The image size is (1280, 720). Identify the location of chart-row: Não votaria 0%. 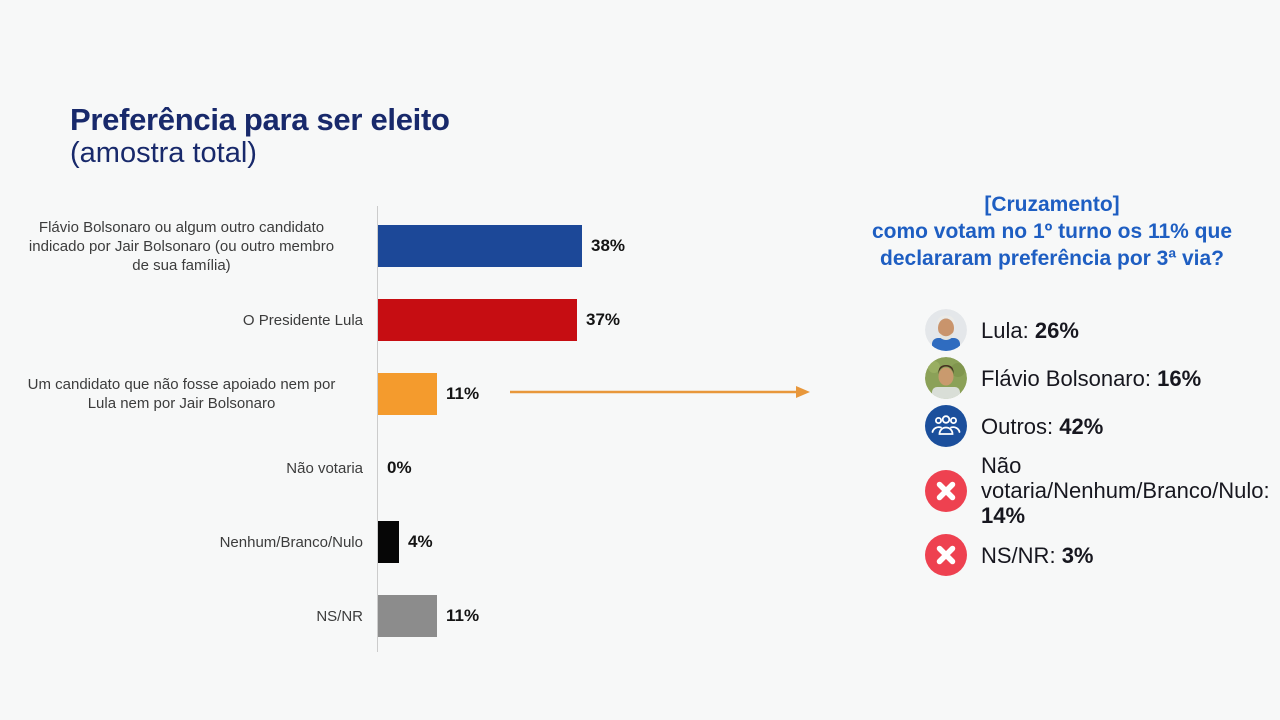
(312, 468).